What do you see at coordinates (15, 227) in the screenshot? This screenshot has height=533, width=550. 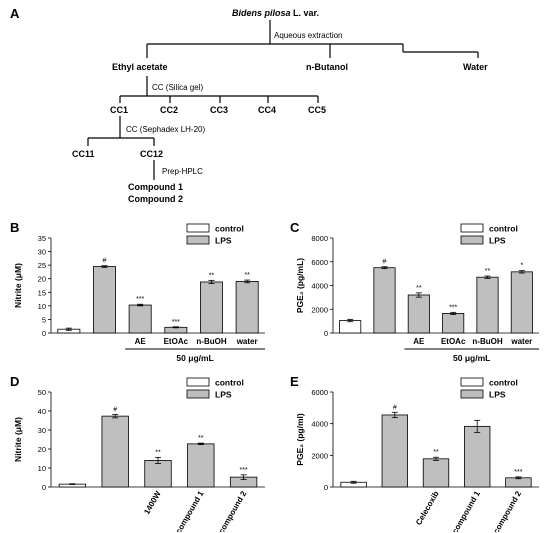 I see `panel-letter-b: B` at bounding box center [15, 227].